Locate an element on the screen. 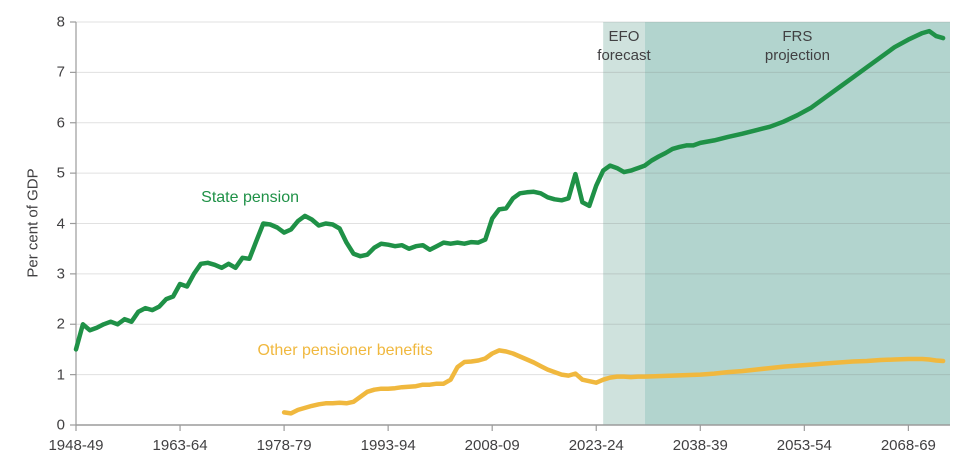  efo-forecast-band-label: EFO forecast is located at coordinates (623, 46).